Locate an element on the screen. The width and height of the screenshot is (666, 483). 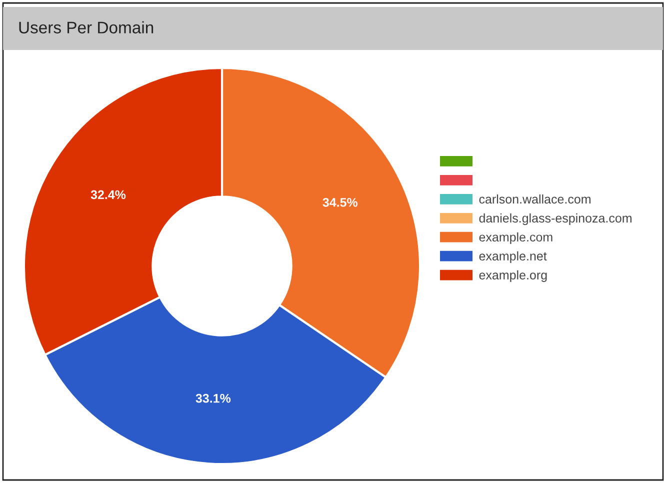
legend-label: example.com is located at coordinates (515, 238).